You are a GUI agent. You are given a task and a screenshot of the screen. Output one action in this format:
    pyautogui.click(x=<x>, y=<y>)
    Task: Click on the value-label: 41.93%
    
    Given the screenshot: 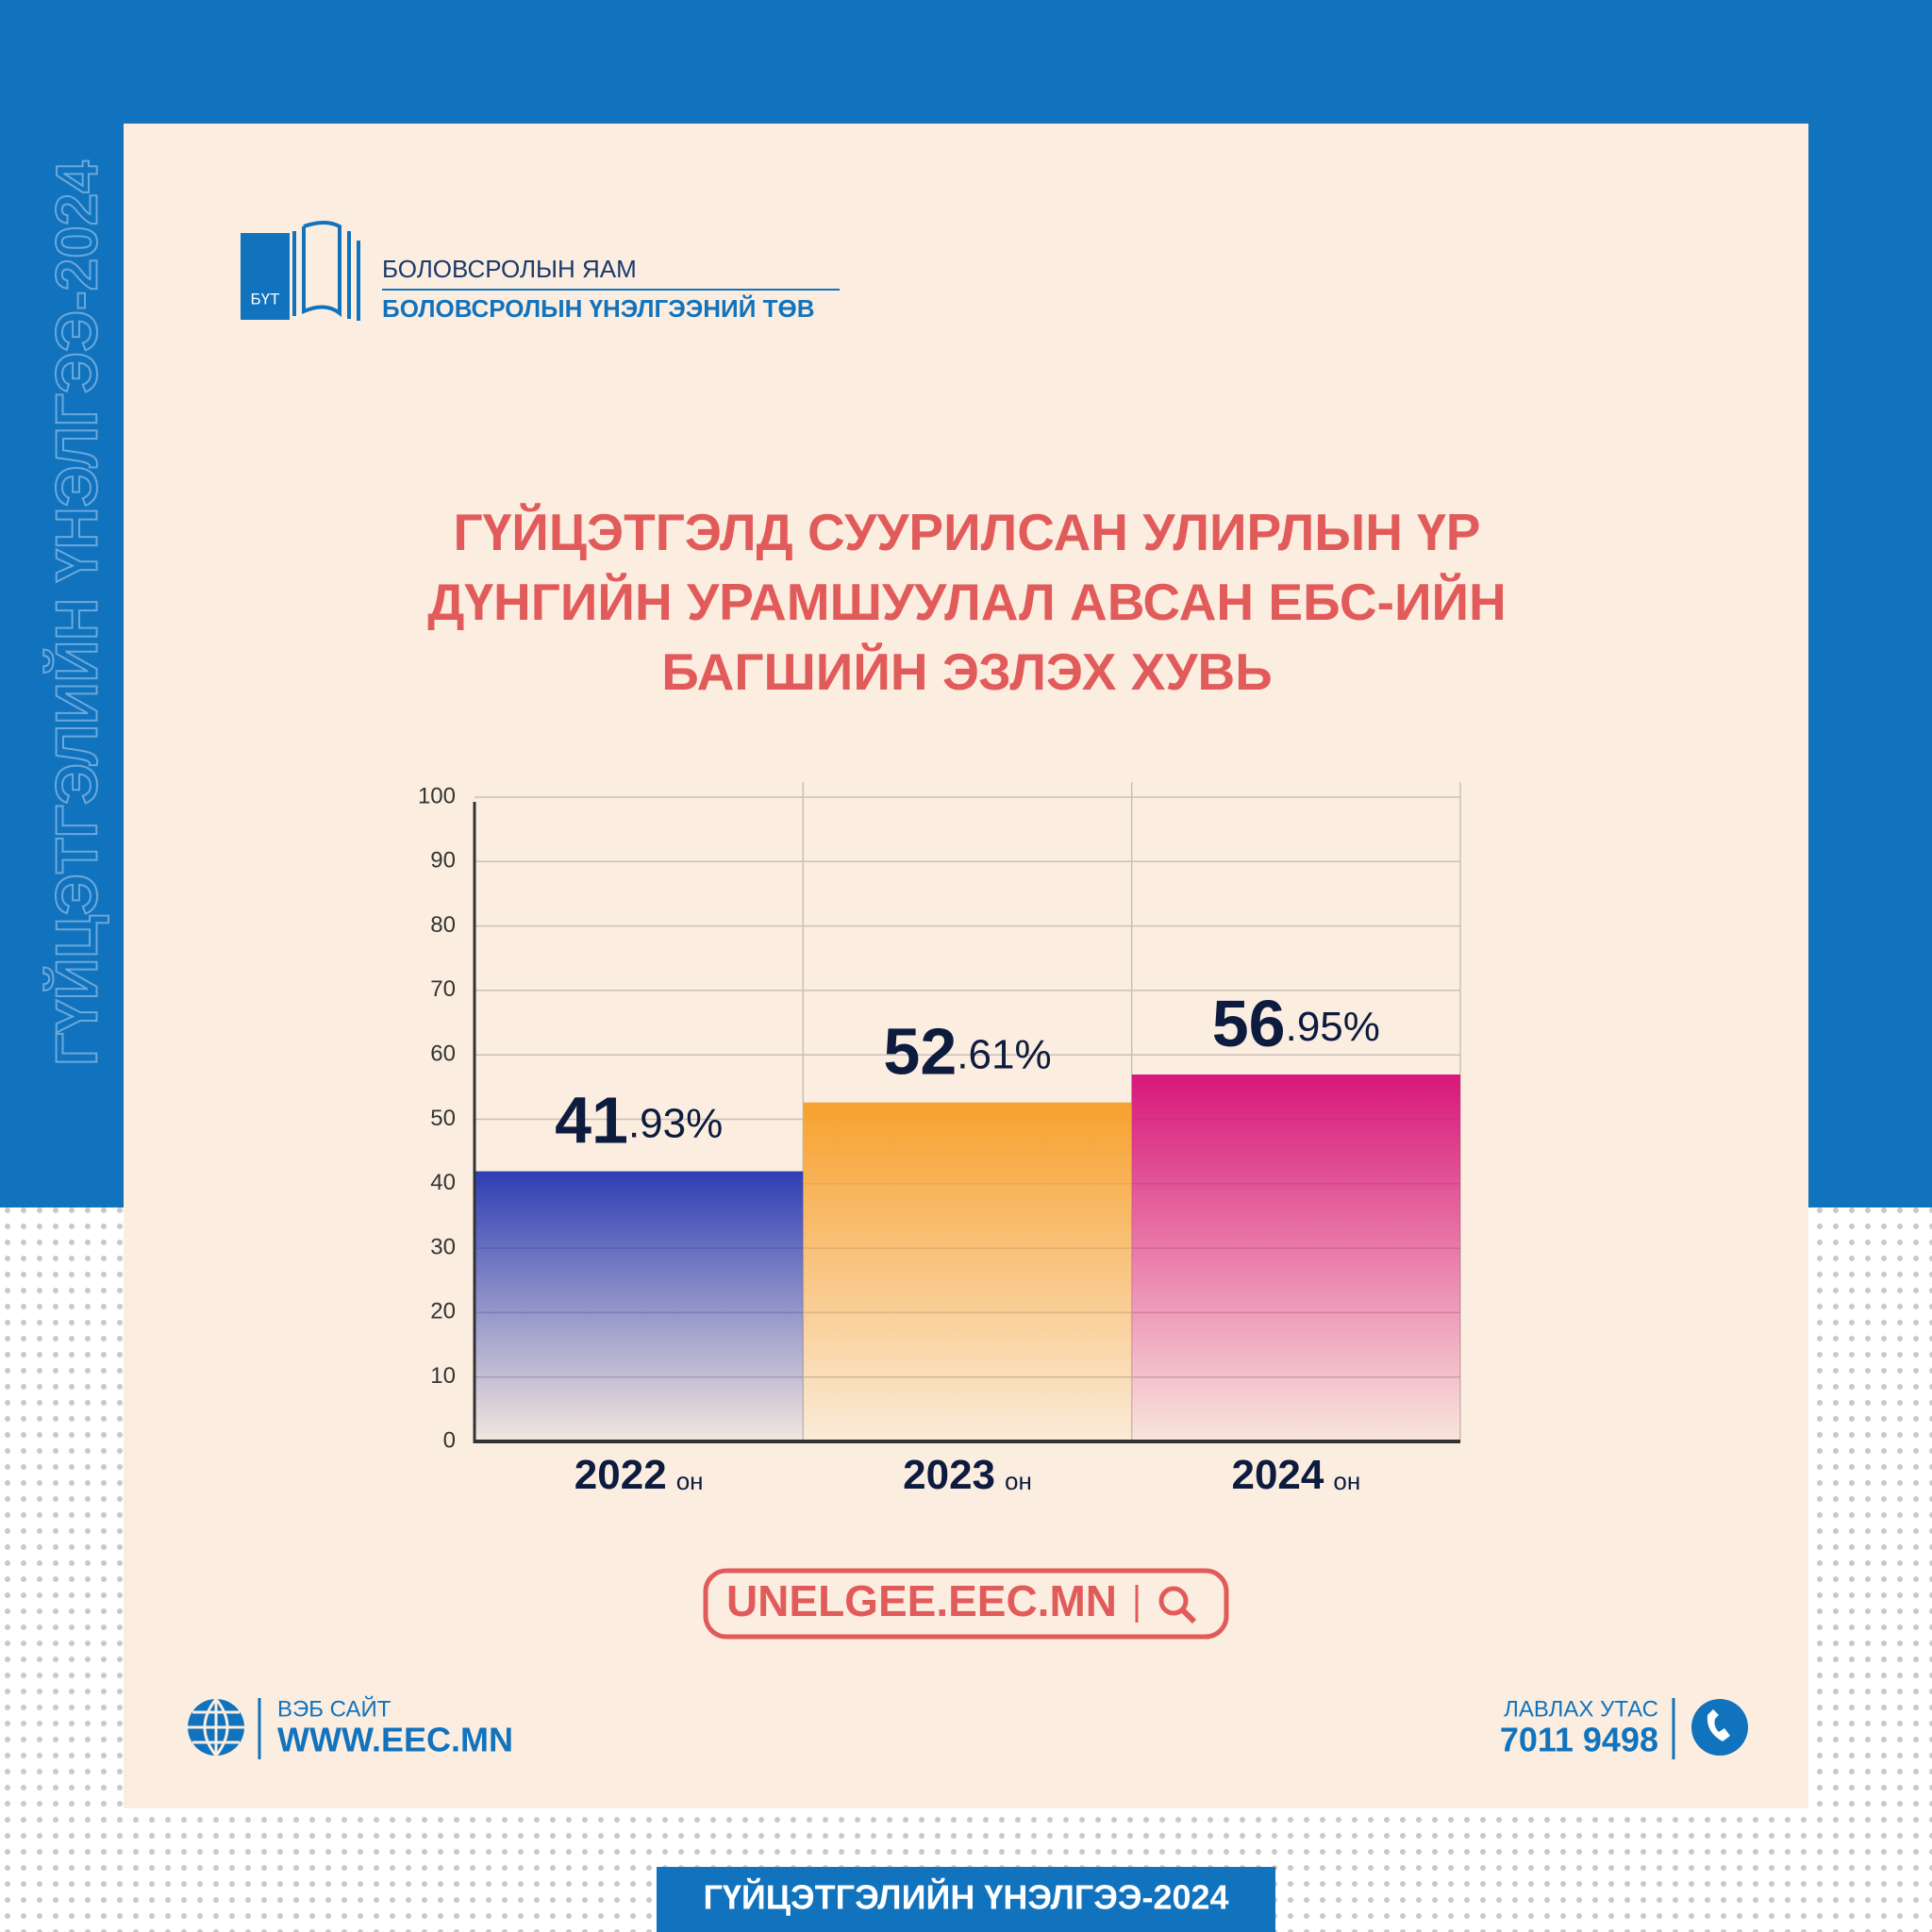 What is the action you would take?
    pyautogui.click(x=639, y=1121)
    